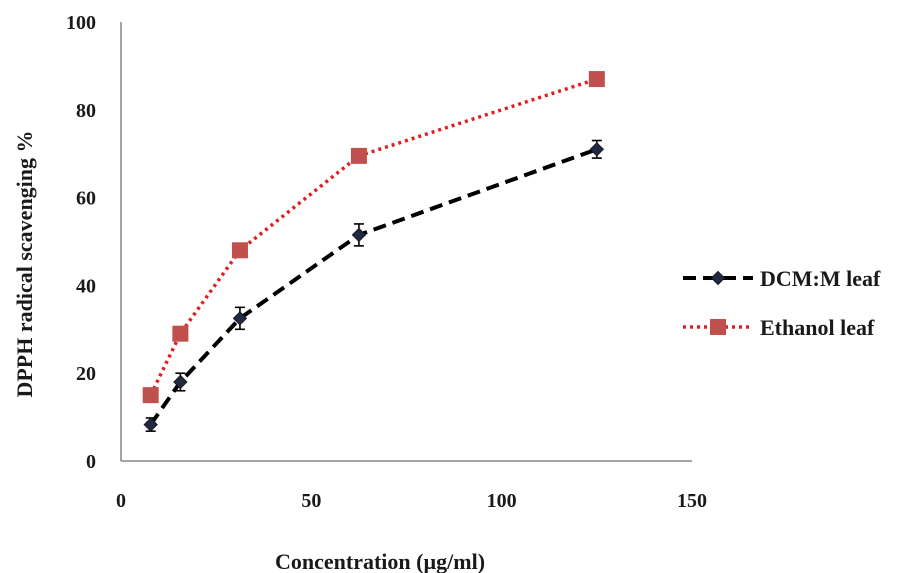 This screenshot has height=573, width=912. What do you see at coordinates (502, 501) in the screenshot?
I see `x-tick-label: 100` at bounding box center [502, 501].